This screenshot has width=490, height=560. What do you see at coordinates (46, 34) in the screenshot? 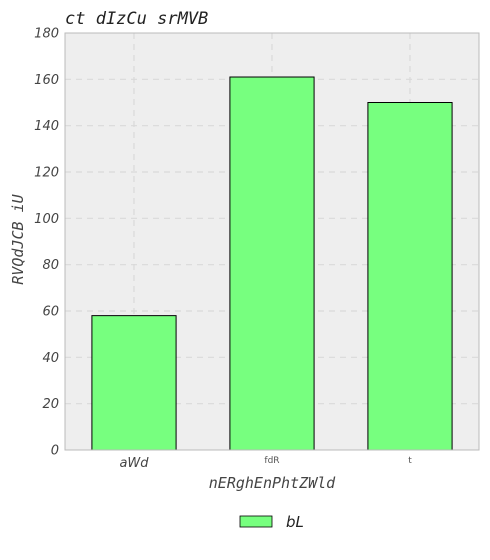
I see `y-tick-label: 180` at bounding box center [46, 34].